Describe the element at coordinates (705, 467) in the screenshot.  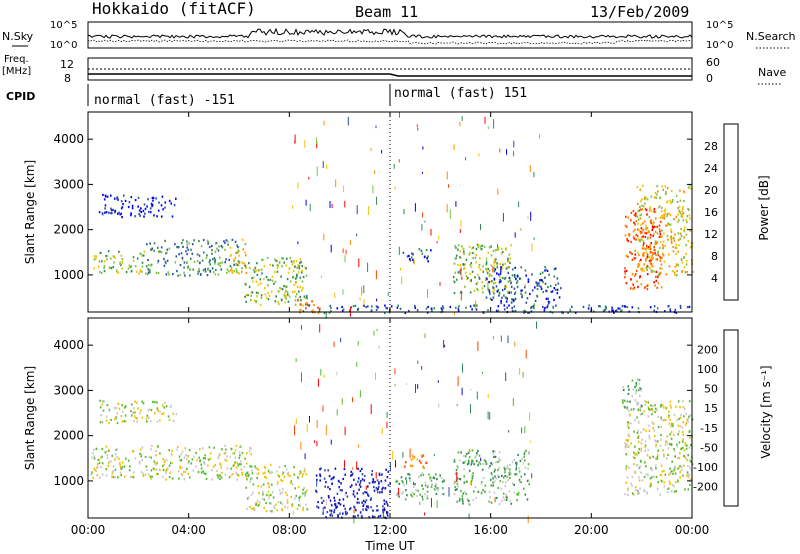
I see `colorbar-tick-label: -100` at that location.